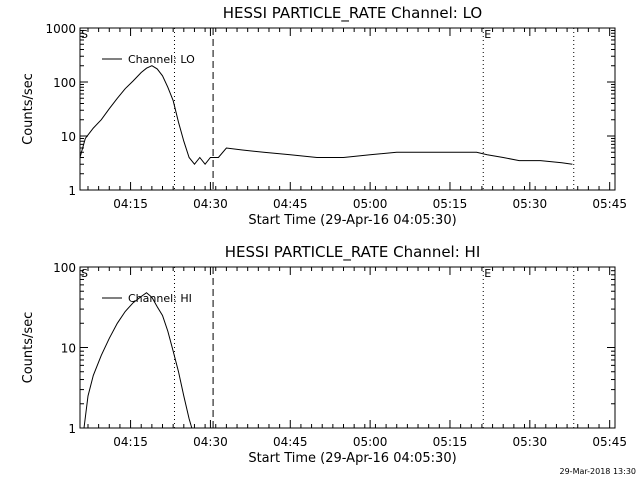 The width and height of the screenshot is (640, 480). I want to click on series-line-main, so click(138, 360).